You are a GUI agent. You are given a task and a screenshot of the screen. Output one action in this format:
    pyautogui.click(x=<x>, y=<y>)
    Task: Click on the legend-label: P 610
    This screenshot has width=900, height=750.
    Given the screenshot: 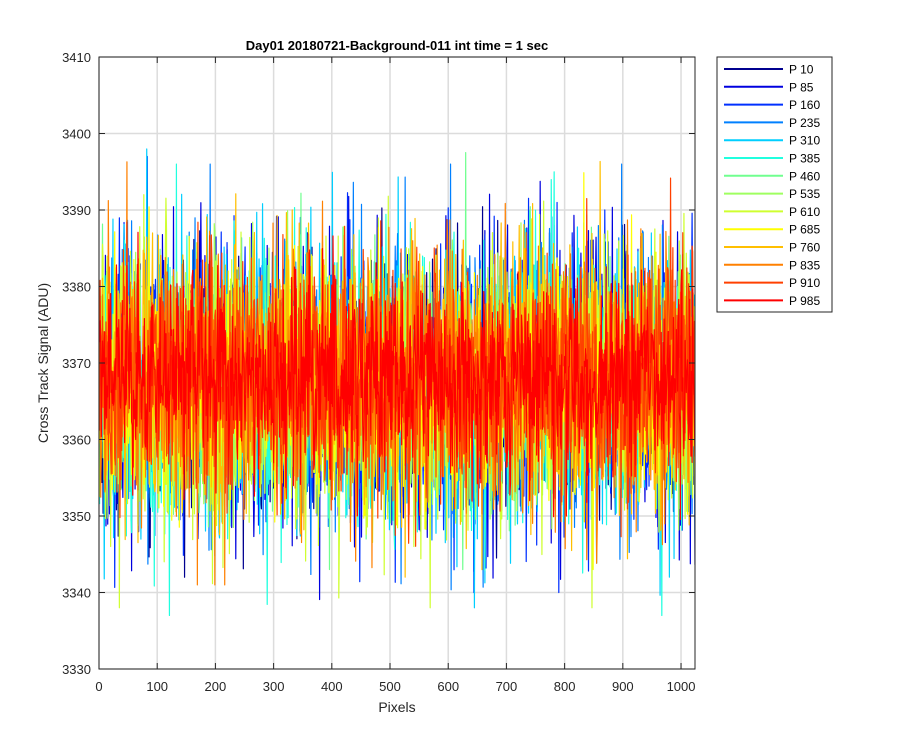 What is the action you would take?
    pyautogui.click(x=804, y=212)
    